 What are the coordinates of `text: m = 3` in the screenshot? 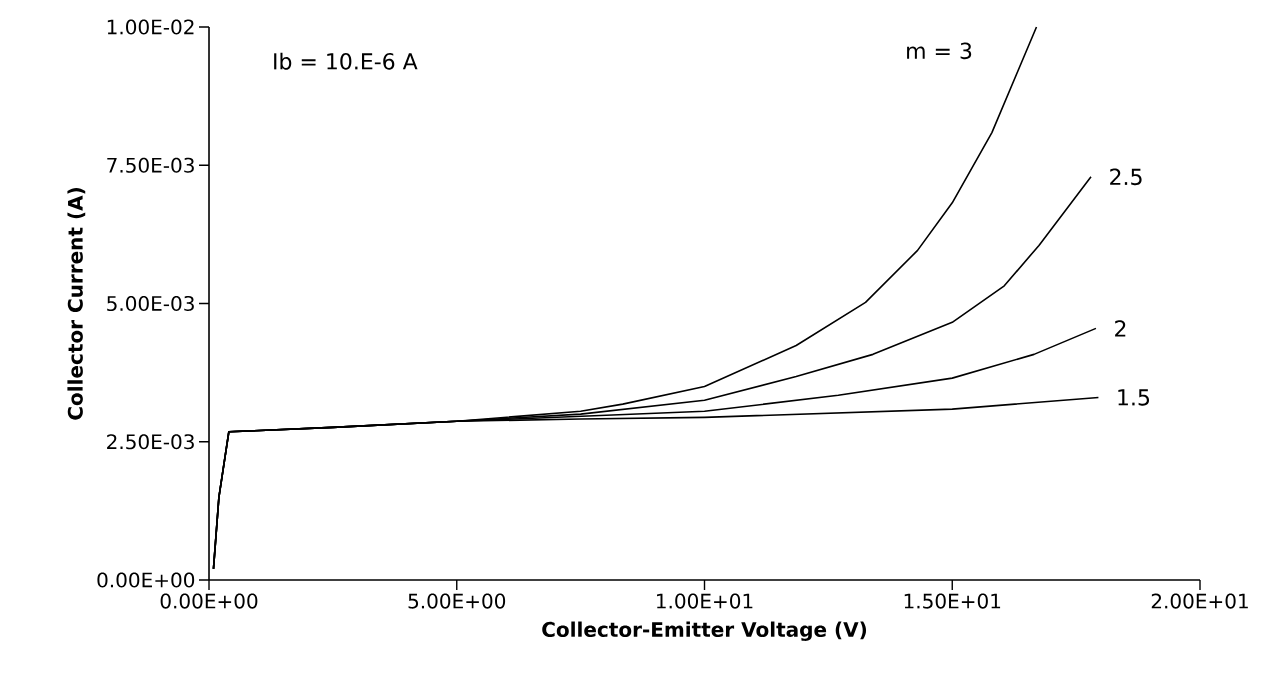 It's located at (939, 51).